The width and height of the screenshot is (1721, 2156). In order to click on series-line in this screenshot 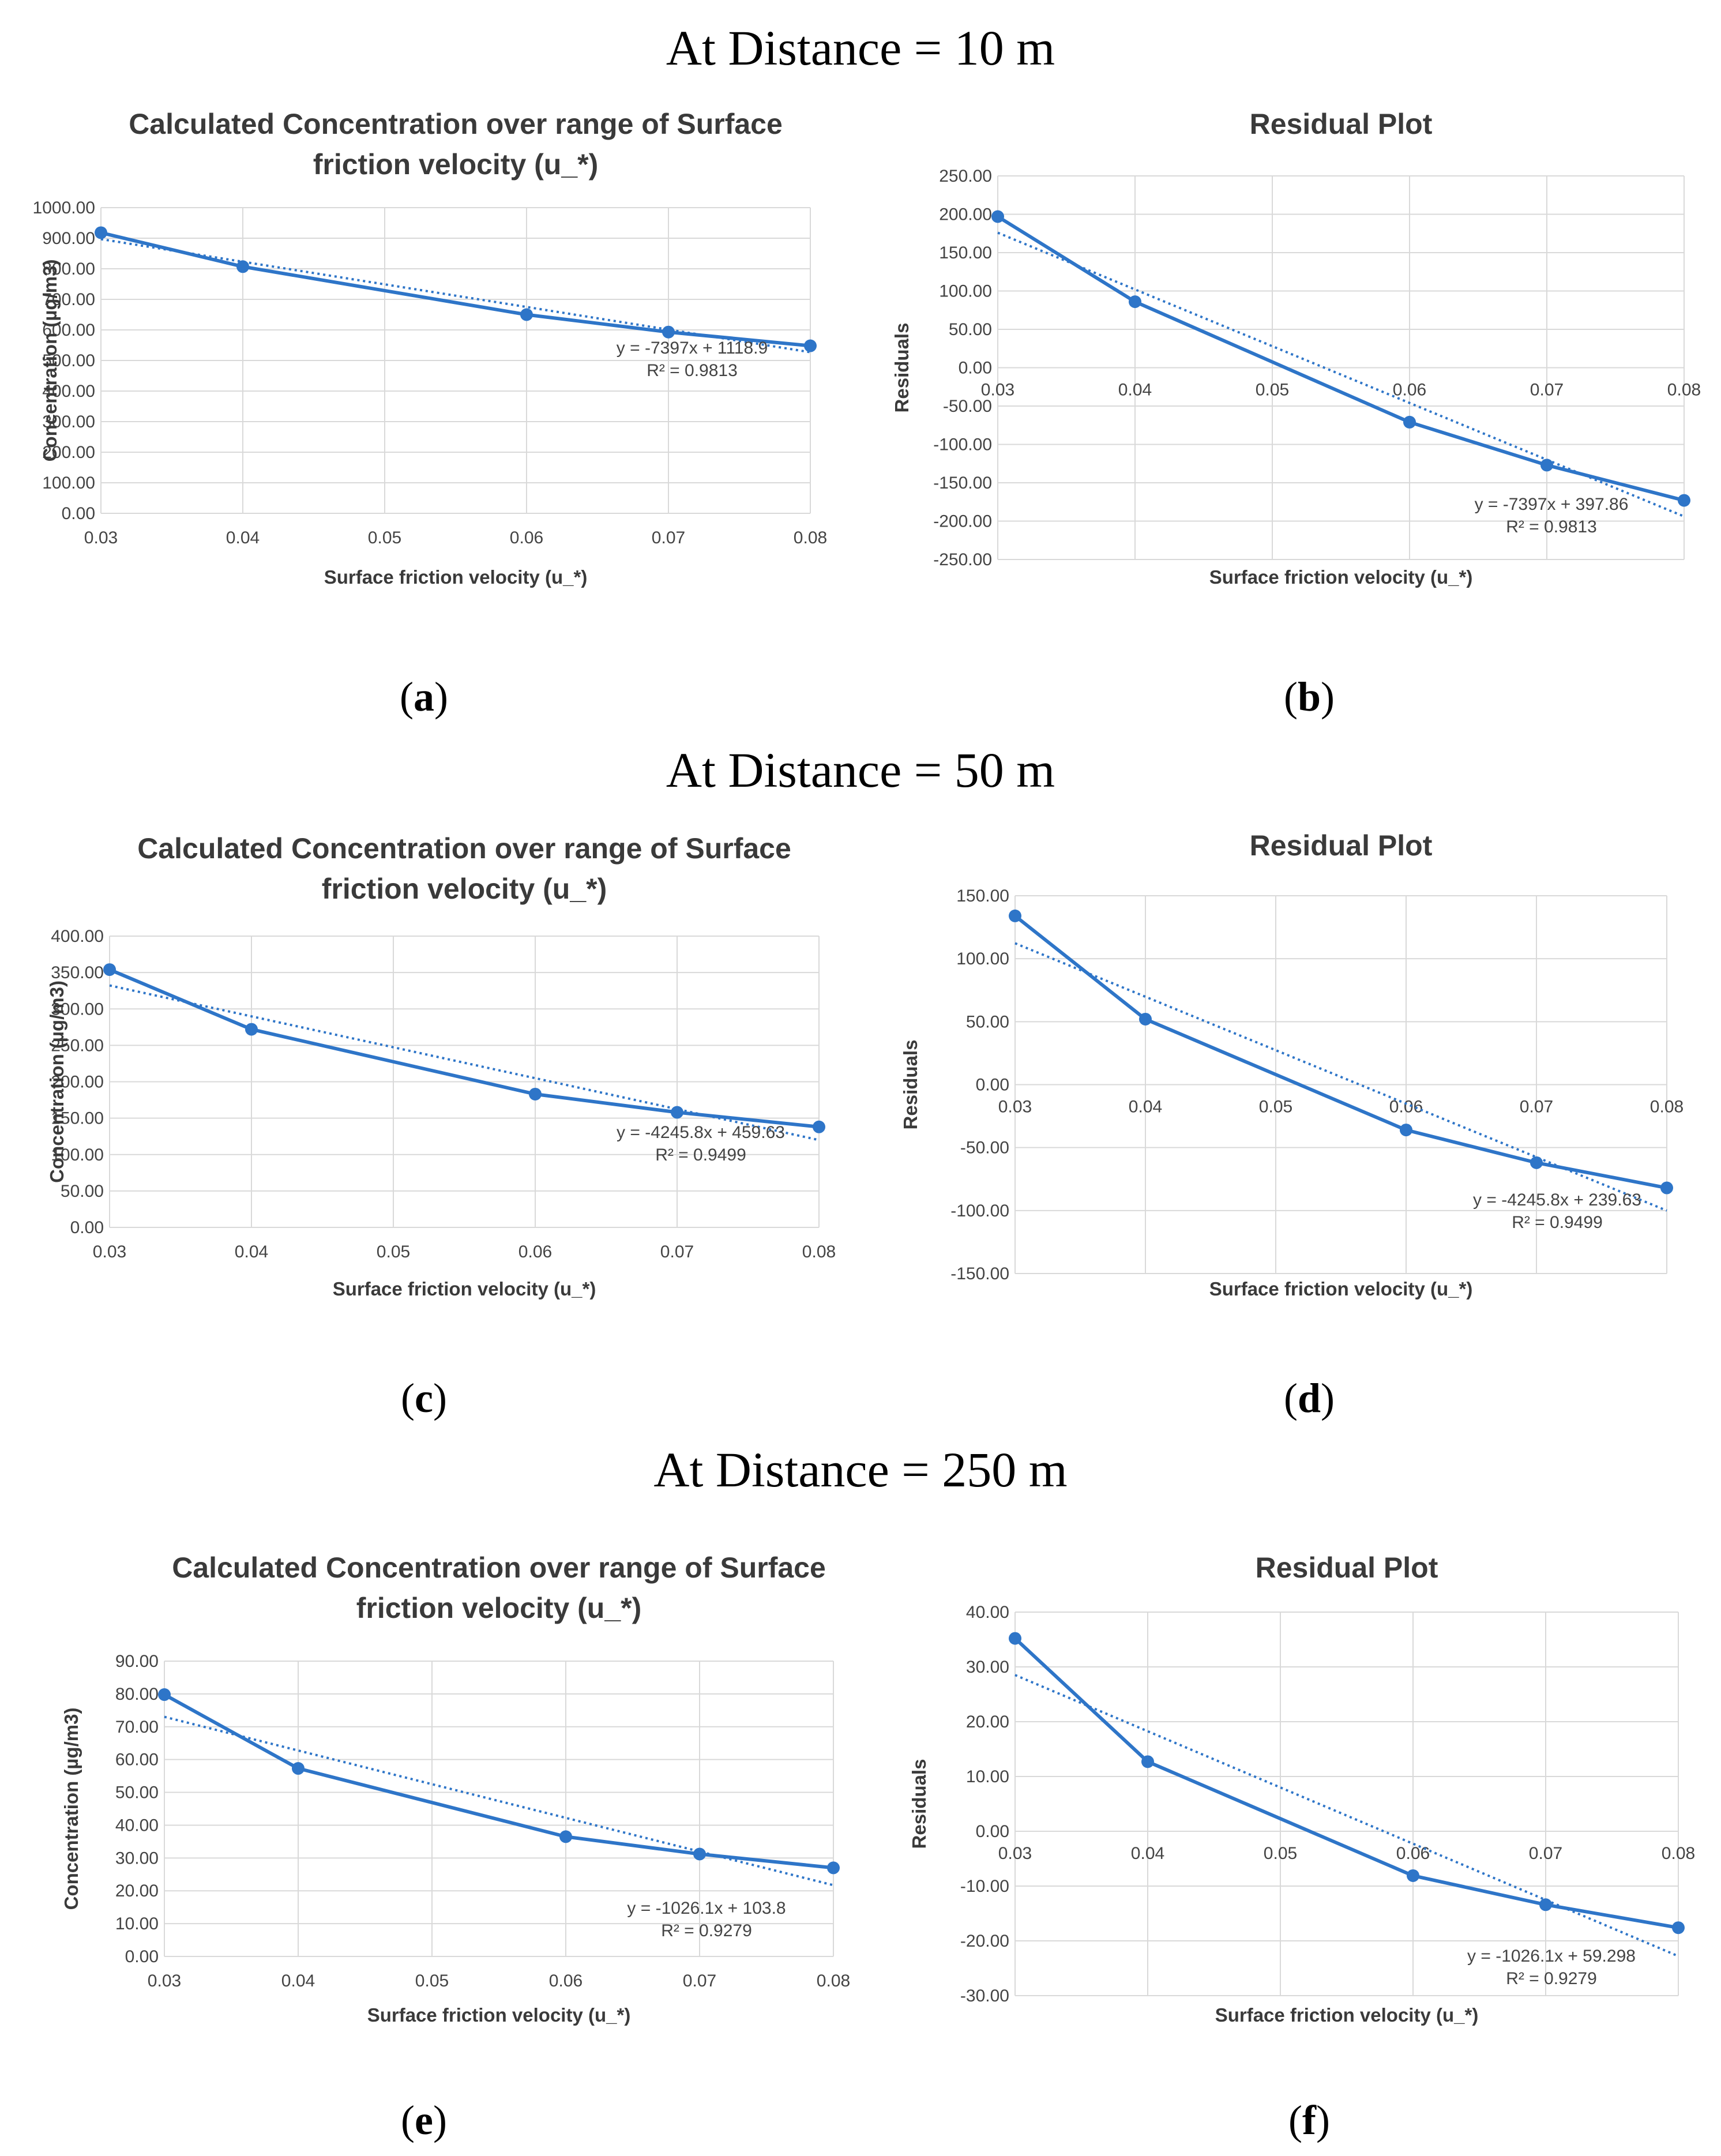, I will do `click(455, 289)`.